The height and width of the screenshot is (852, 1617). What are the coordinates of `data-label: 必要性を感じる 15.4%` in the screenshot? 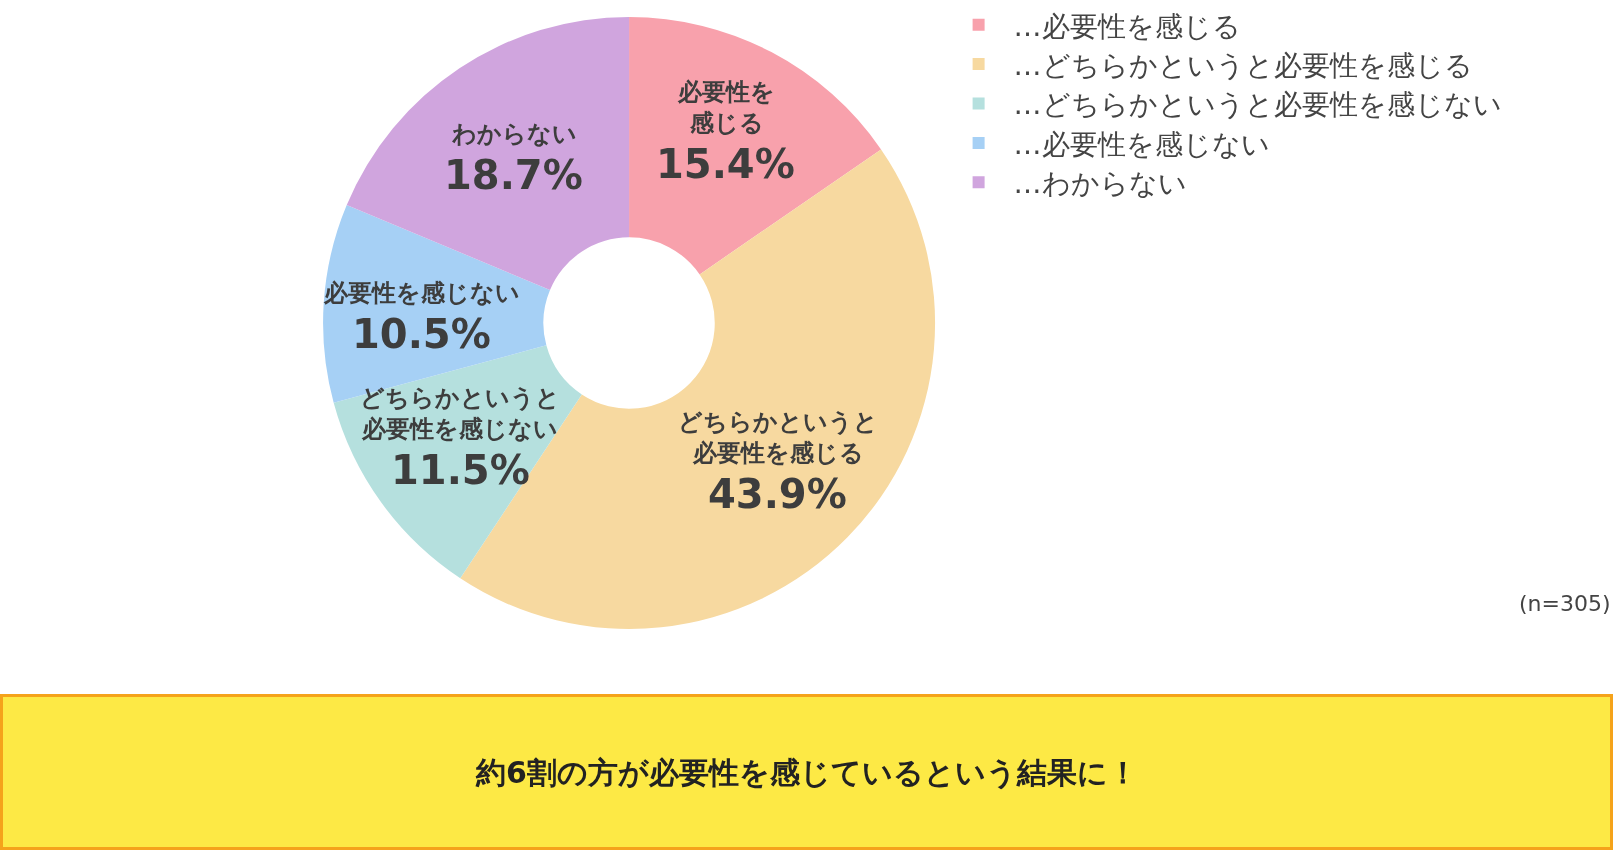 It's located at (725, 132).